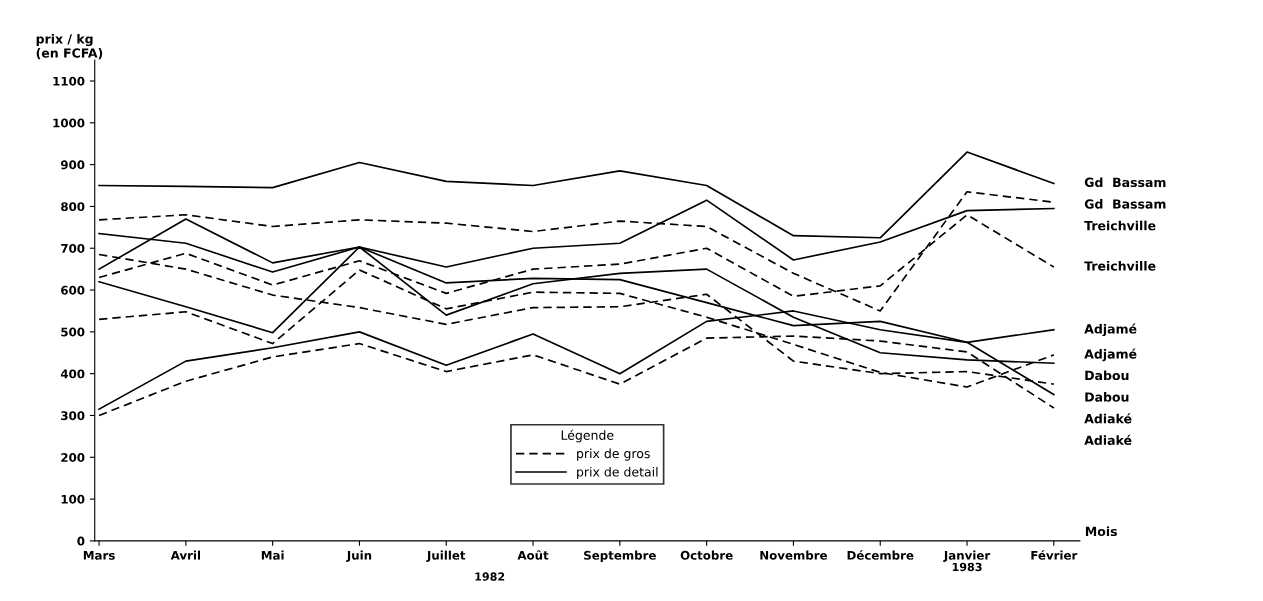 The image size is (1263, 601). What do you see at coordinates (73, 290) in the screenshot?
I see `y-tick-label: 600` at bounding box center [73, 290].